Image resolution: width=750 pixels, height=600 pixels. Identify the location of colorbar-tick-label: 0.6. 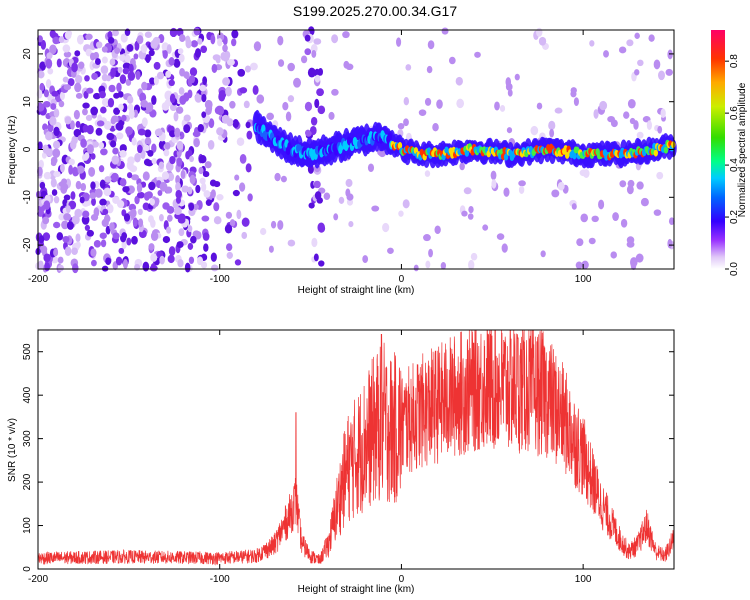
(734, 113).